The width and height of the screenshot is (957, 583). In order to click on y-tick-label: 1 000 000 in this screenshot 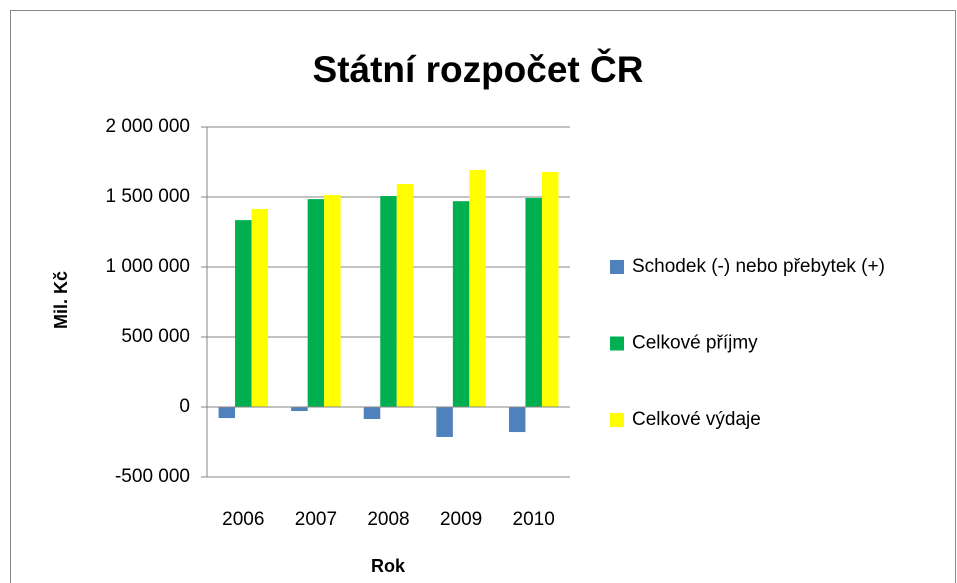, I will do `click(147, 266)`.